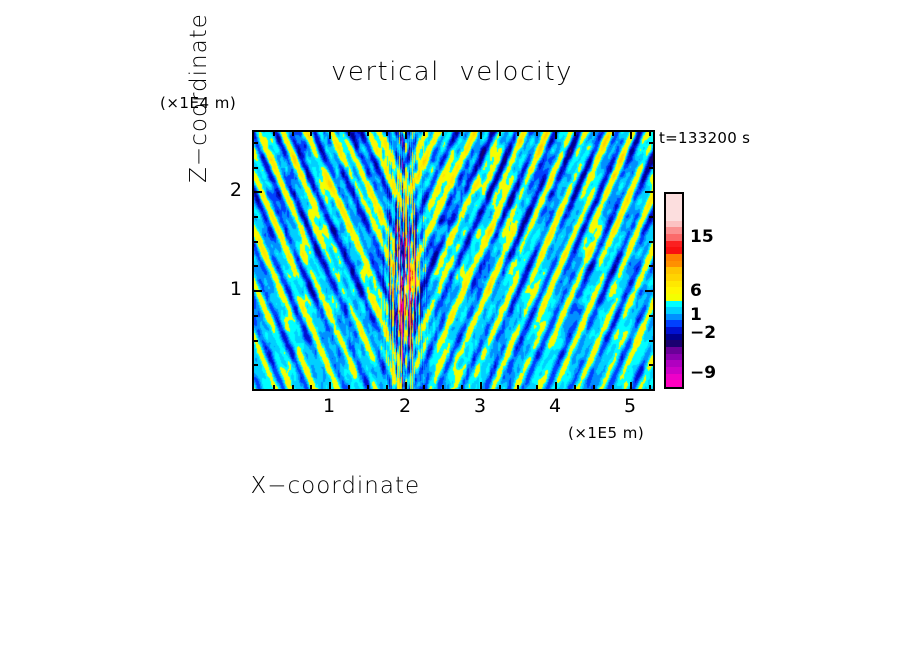  I want to click on x-axis-title: X−coordinate, so click(452, 473).